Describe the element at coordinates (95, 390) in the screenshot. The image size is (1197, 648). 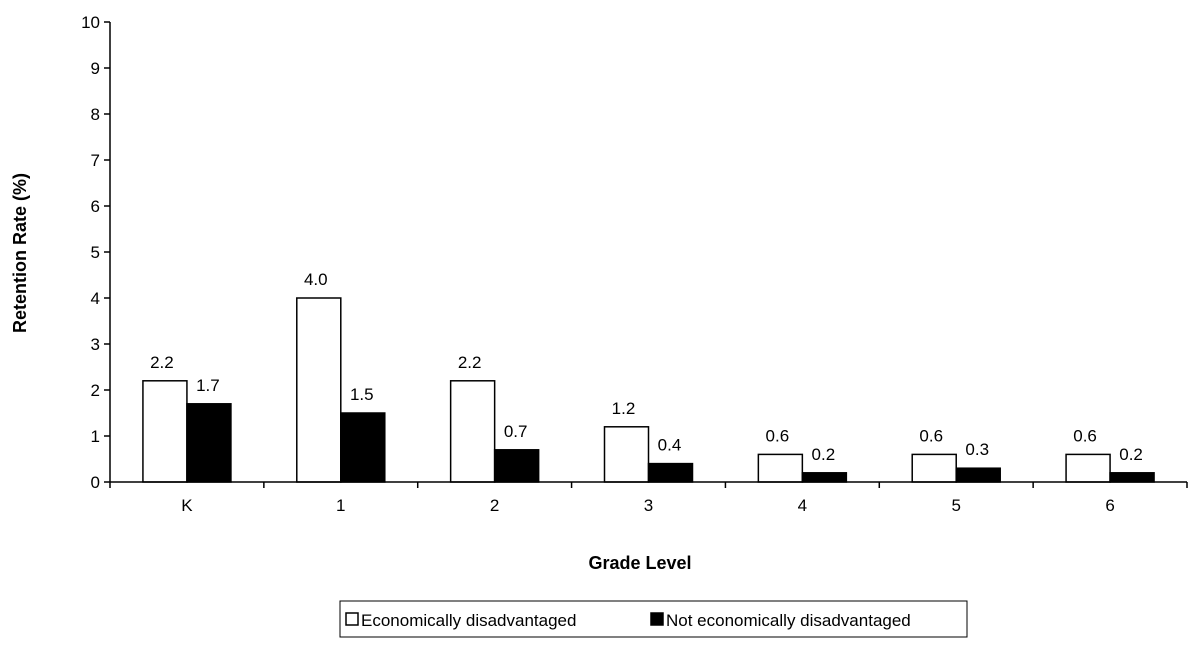
I see `y-tick-label: 2` at that location.